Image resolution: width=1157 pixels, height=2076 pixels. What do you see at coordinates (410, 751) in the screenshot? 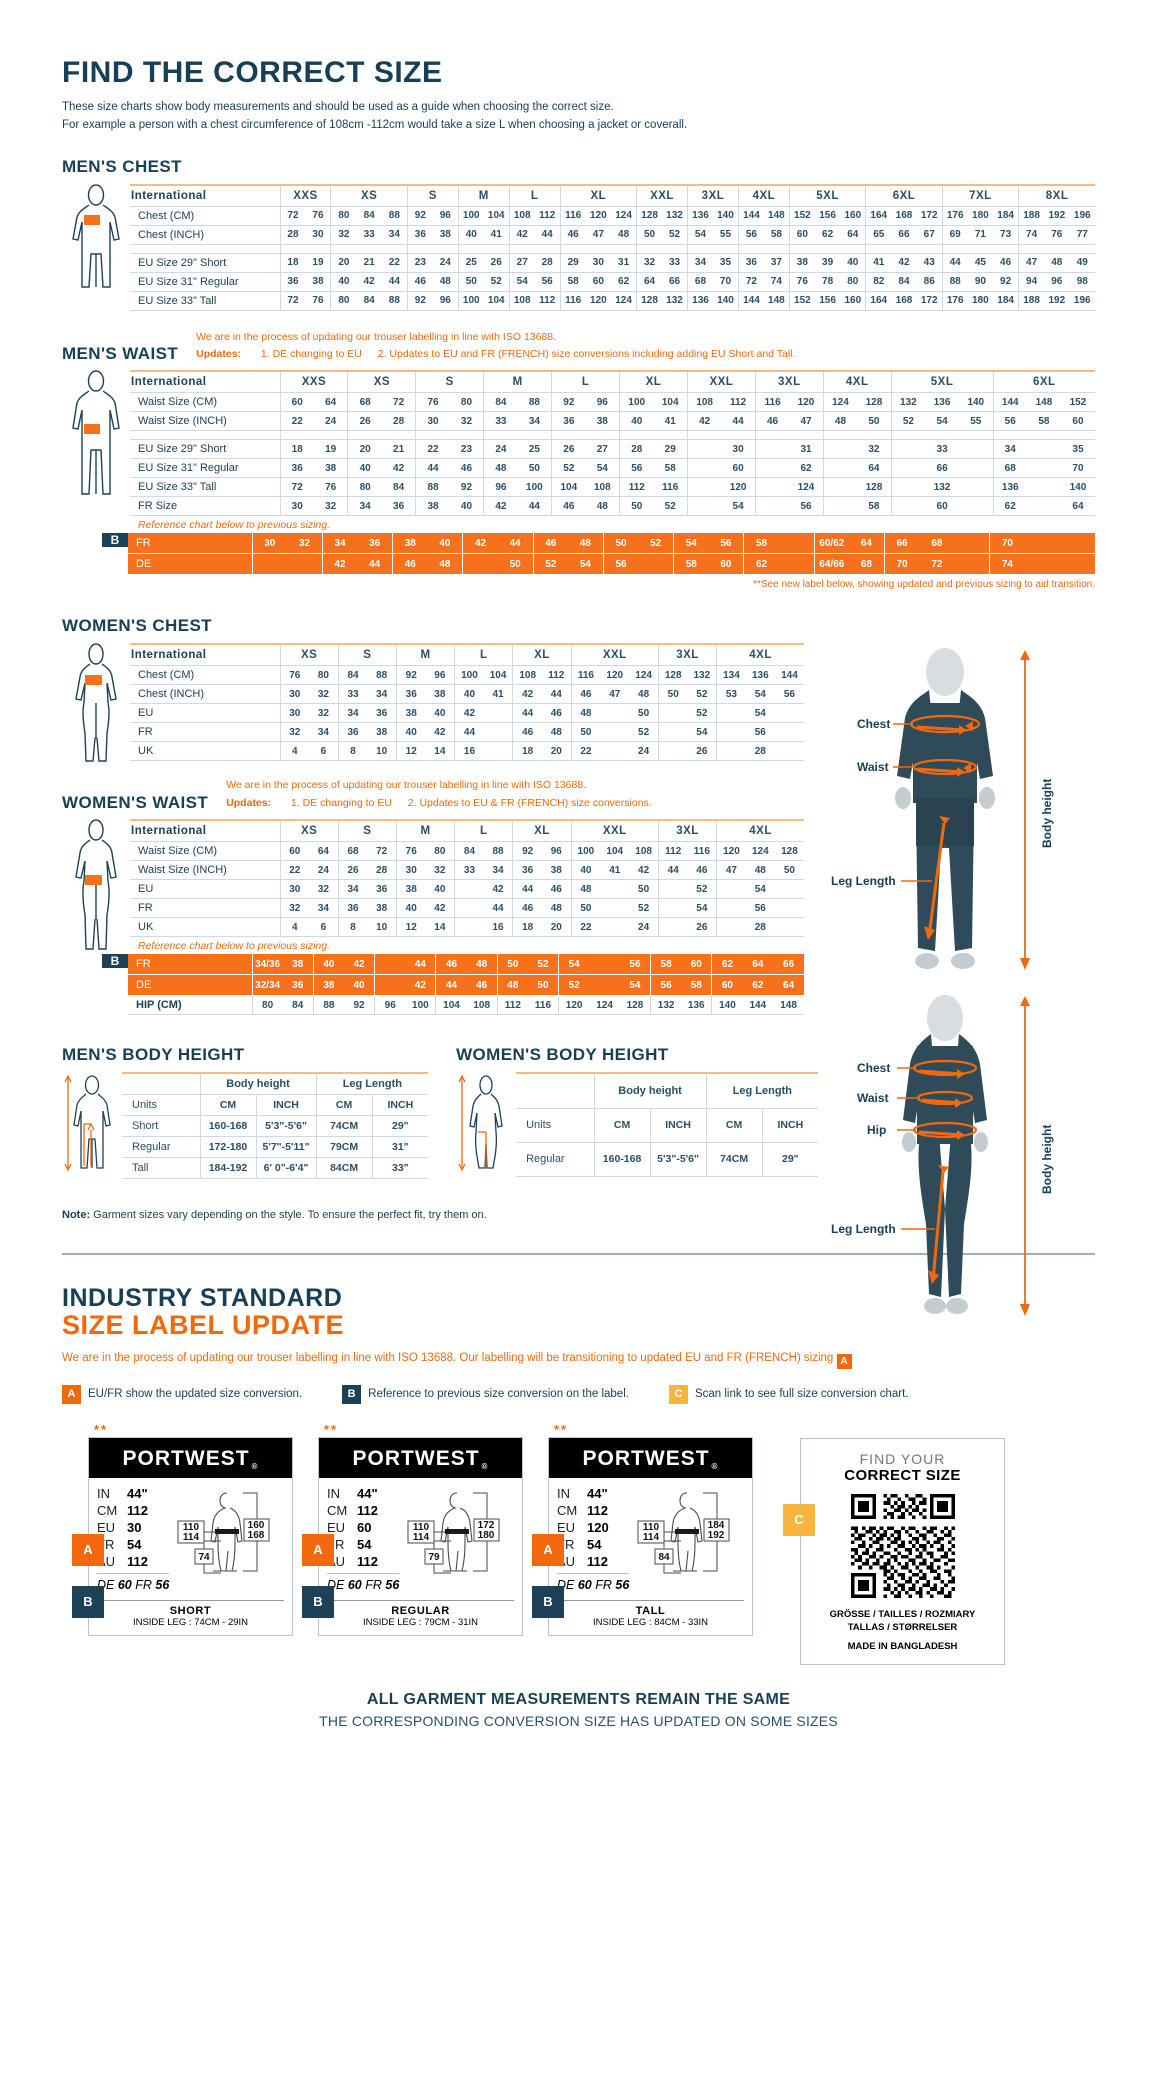
I see `cell: 12` at bounding box center [410, 751].